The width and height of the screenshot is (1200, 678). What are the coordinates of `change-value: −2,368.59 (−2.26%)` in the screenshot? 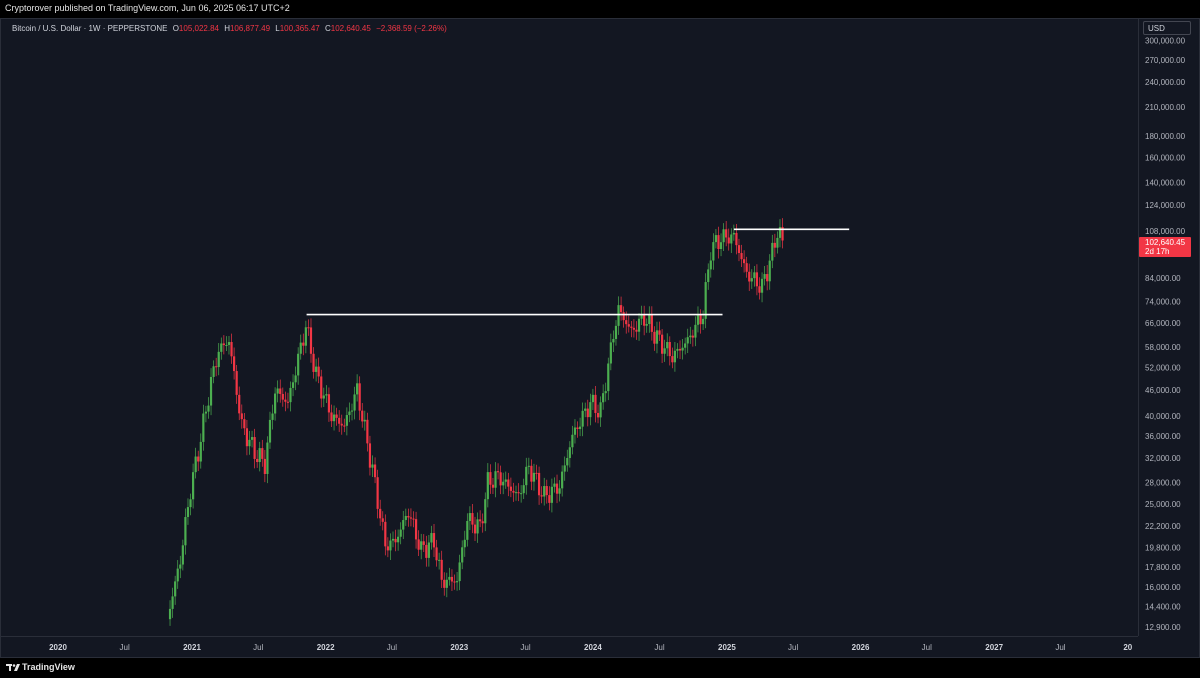 It's located at (411, 28).